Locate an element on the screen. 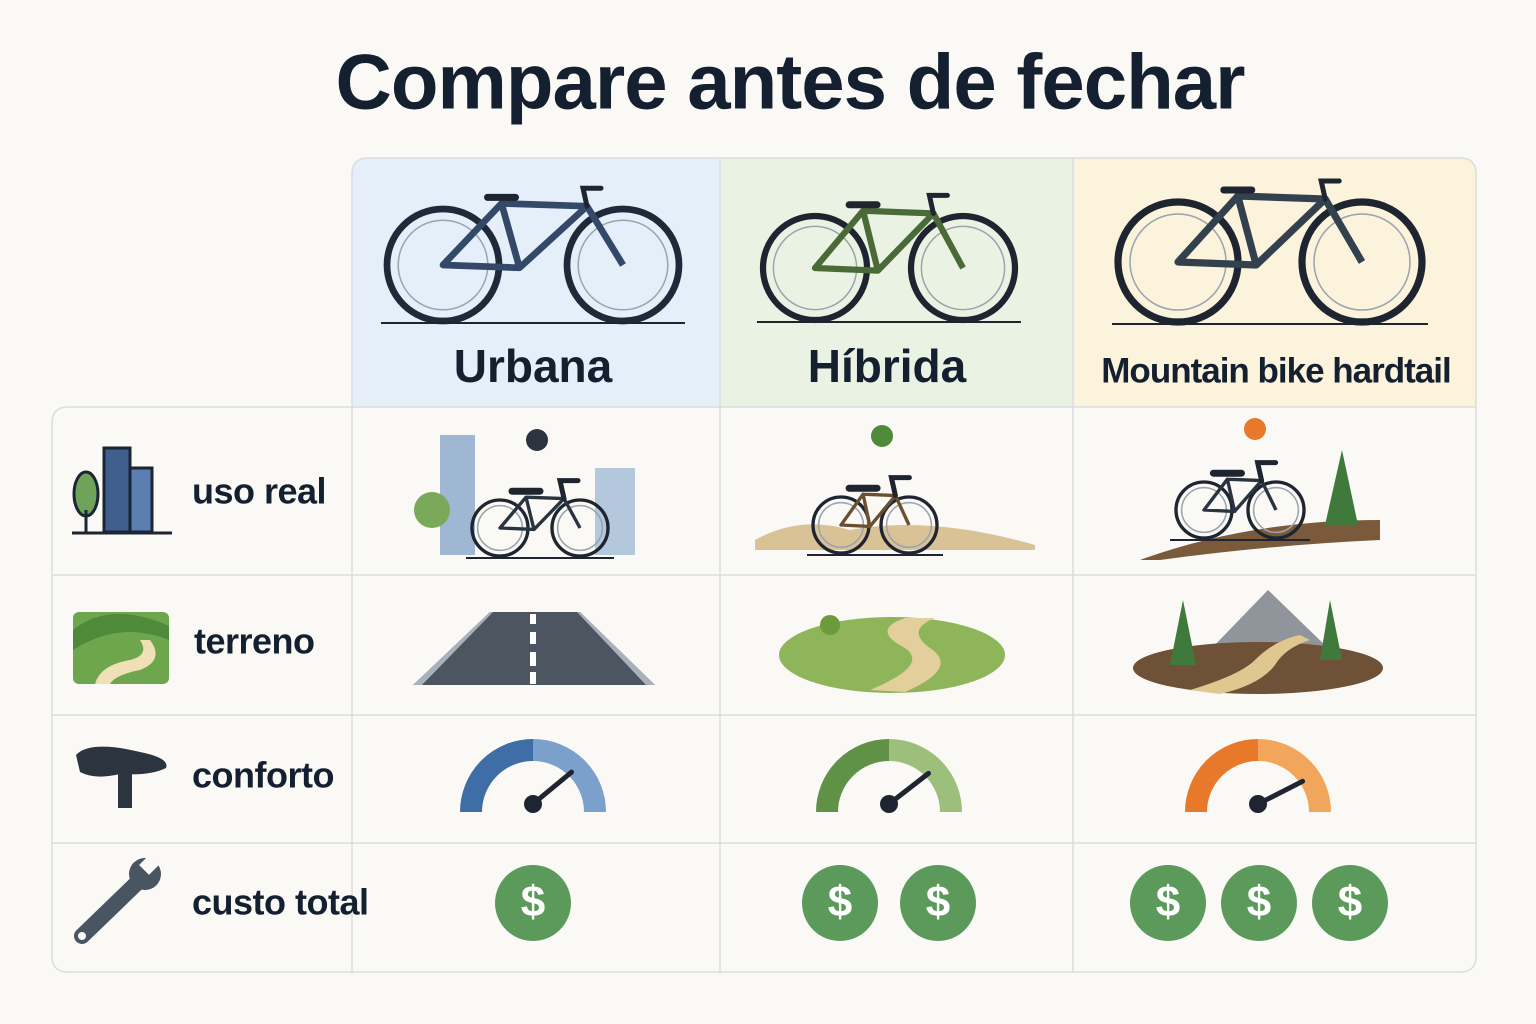 This screenshot has width=1536, height=1024. column-title: Mountain bike hardtail is located at coordinates (1275, 370).